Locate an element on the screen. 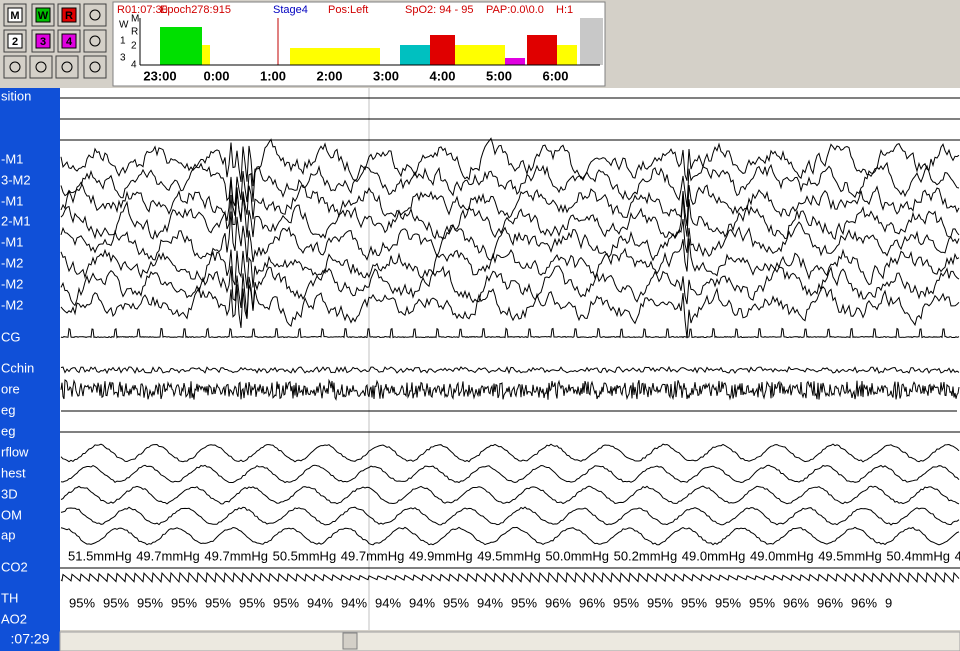 This screenshot has height=651, width=960. etco2-value: 50.2mmHg is located at coordinates (646, 555).